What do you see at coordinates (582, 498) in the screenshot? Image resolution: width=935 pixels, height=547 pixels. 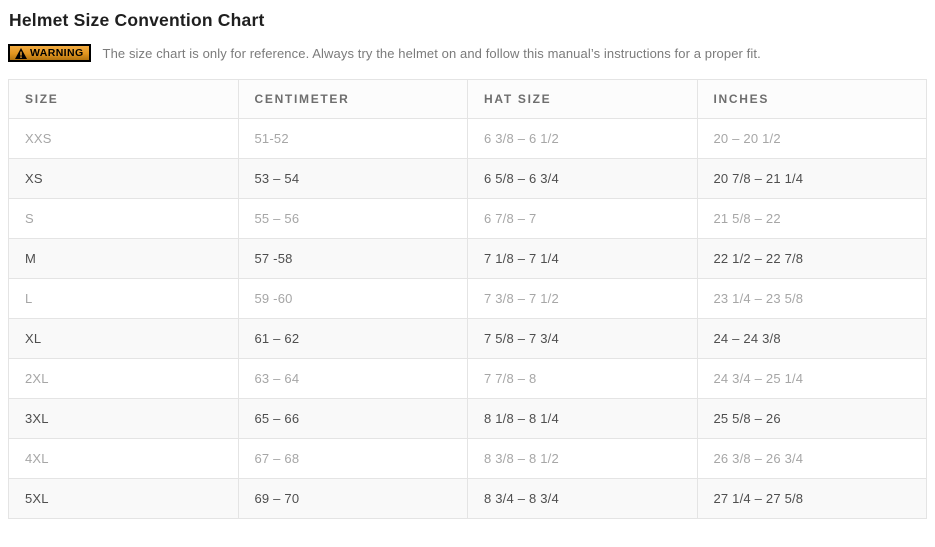 I see `cell-hat-size: 8 3/4 – 8 3/4` at bounding box center [582, 498].